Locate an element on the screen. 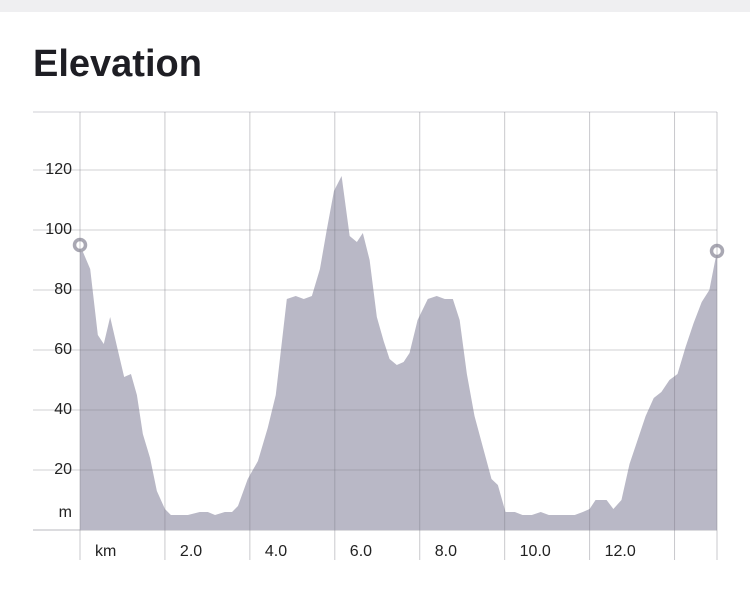 This screenshot has height=591, width=750. x-tick-label: 4.0 is located at coordinates (276, 551).